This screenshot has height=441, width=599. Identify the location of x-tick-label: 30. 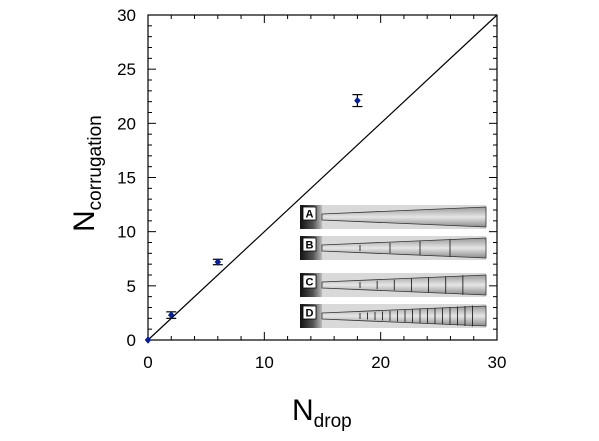
(497, 362).